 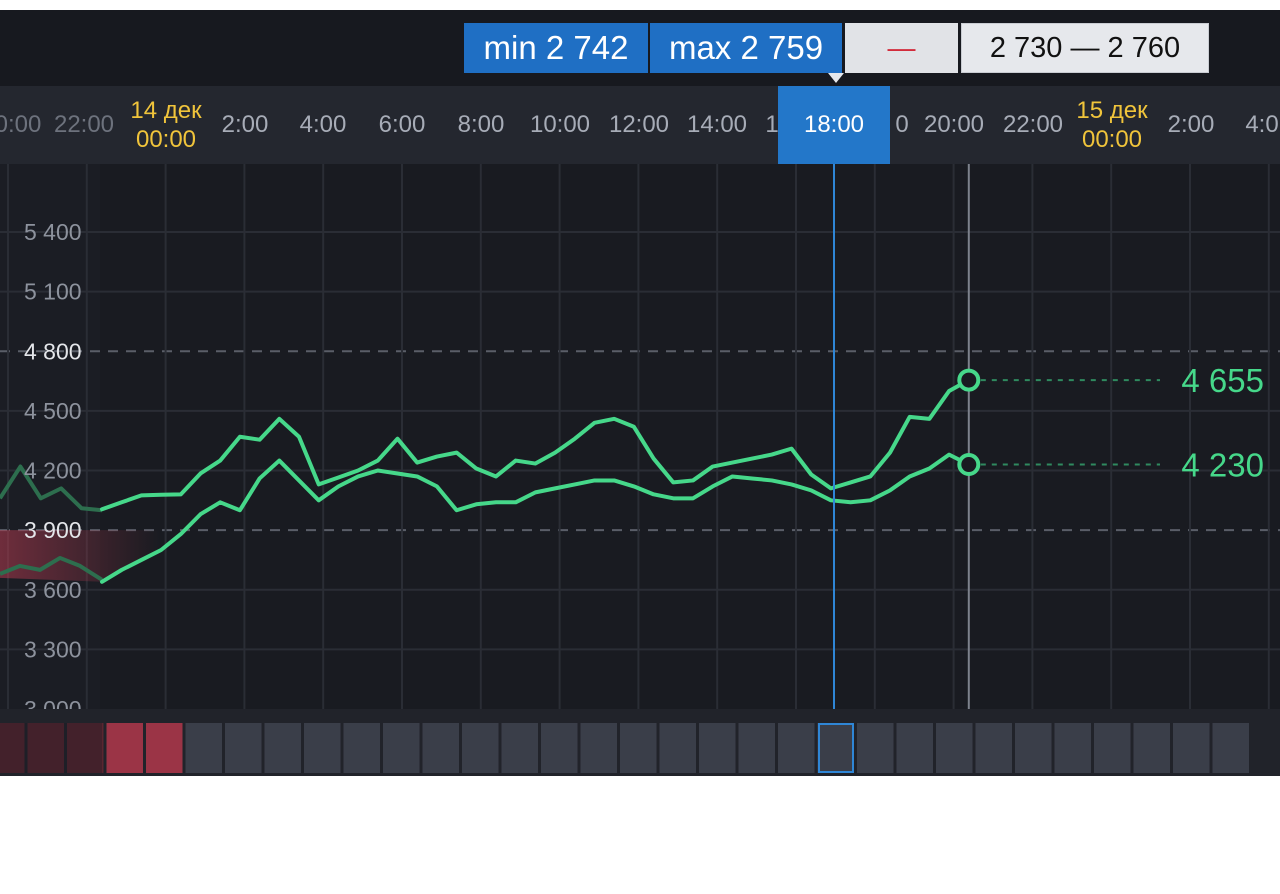 I want to click on history-line, so click(x=51, y=488).